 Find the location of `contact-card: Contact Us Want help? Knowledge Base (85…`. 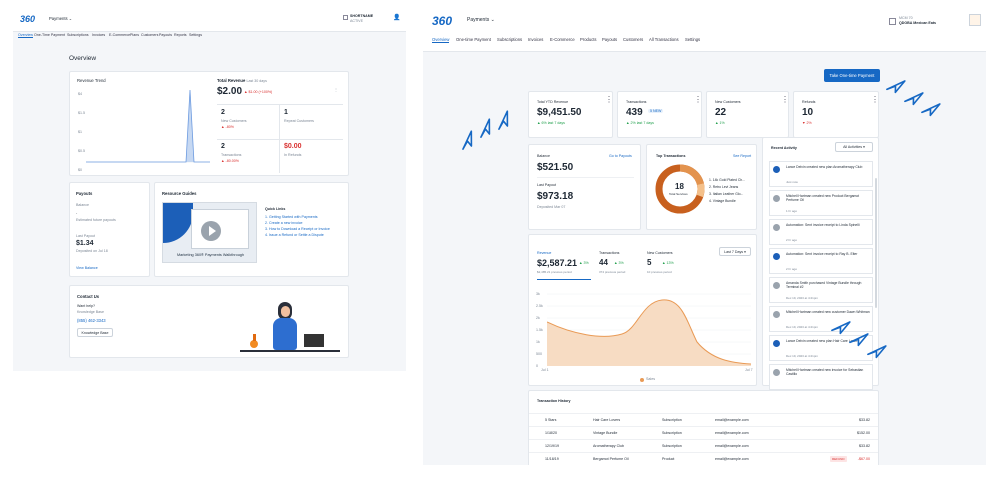

contact-card: Contact Us Want help? Knowledge Base (85… is located at coordinates (209, 321).